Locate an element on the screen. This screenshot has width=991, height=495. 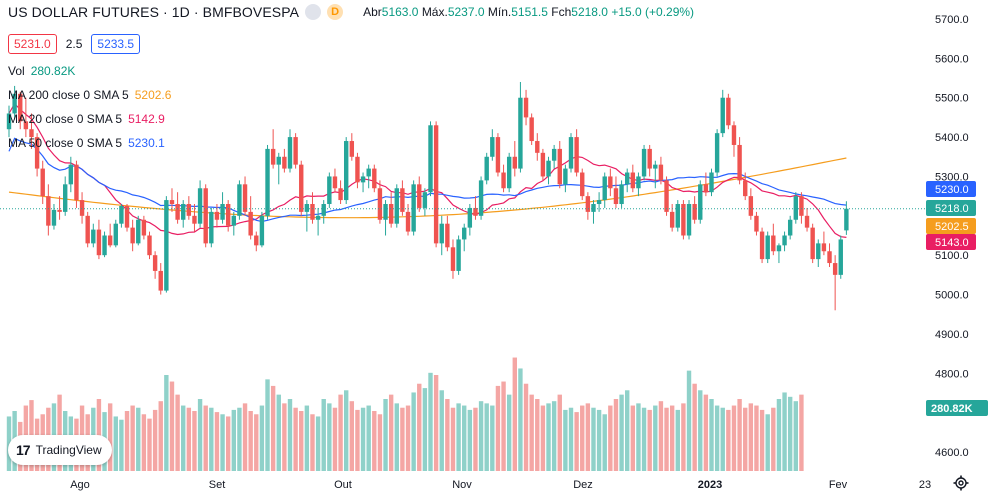
low-label: Mín. is located at coordinates (499, 12).